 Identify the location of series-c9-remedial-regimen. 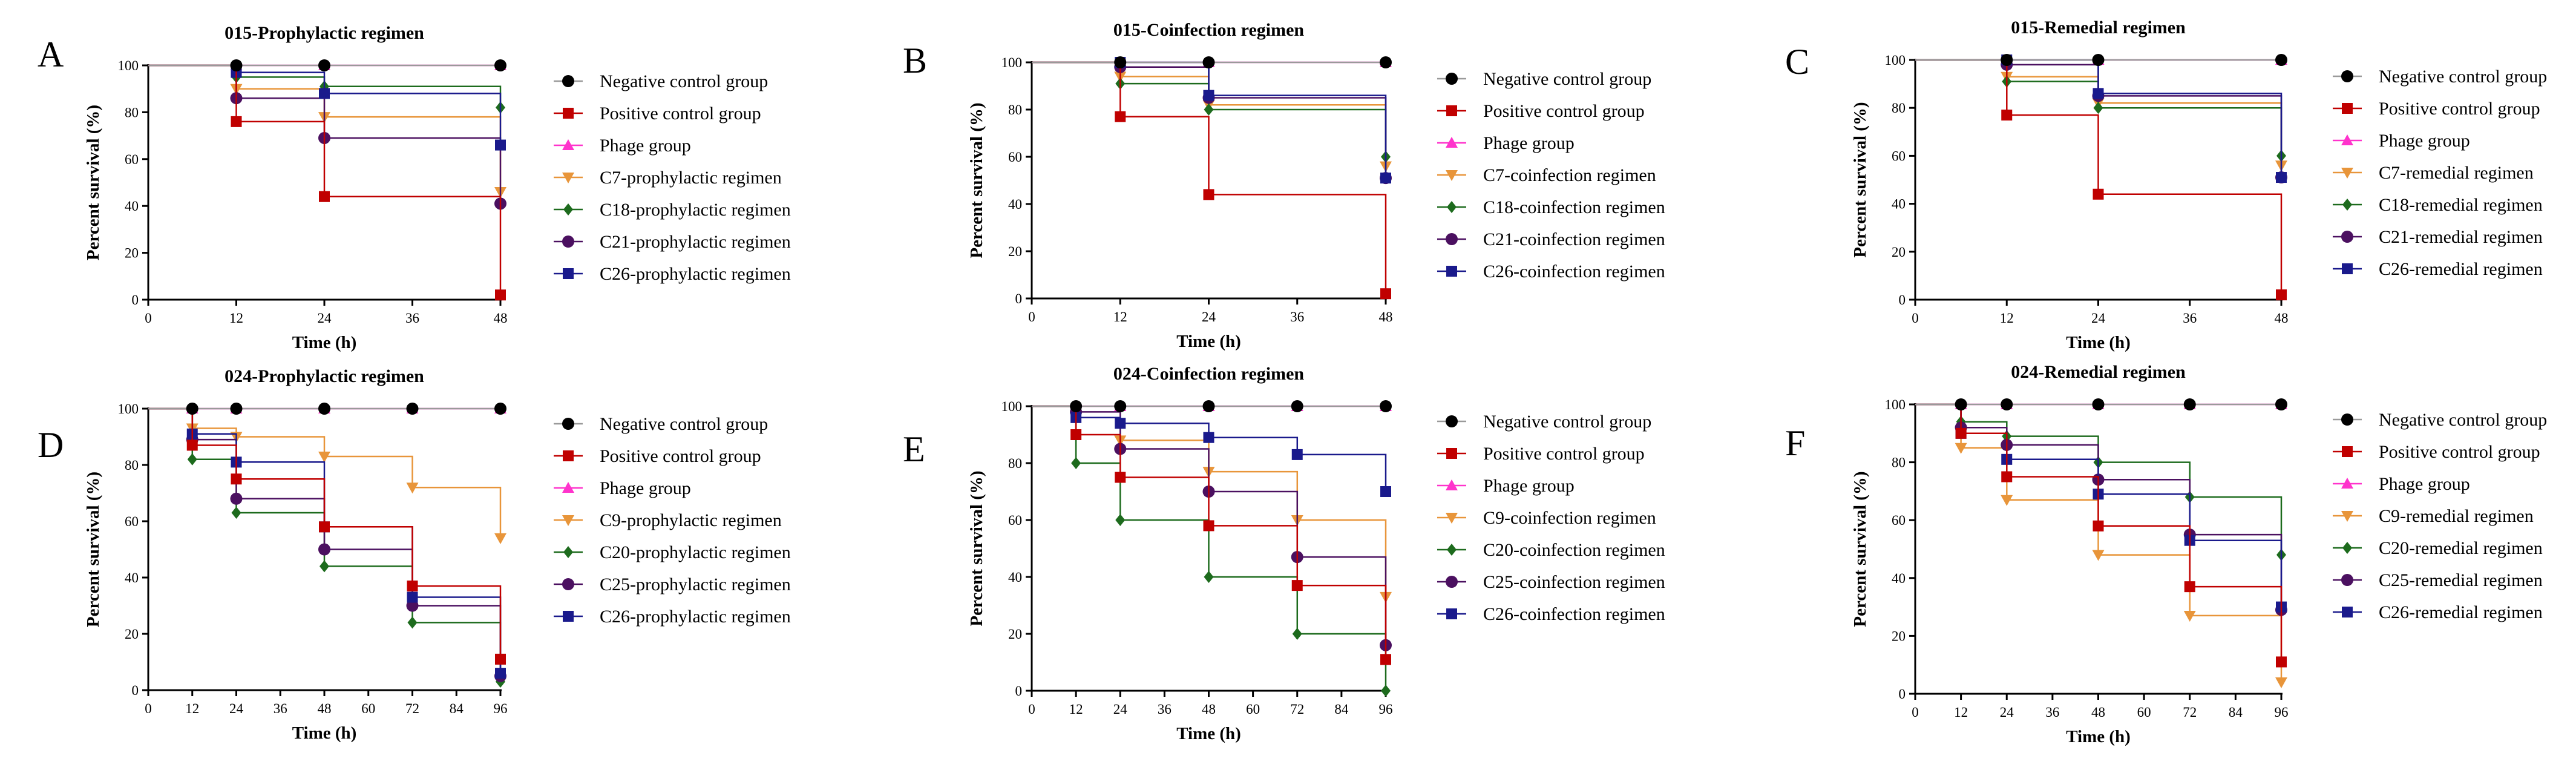
(2101, 545).